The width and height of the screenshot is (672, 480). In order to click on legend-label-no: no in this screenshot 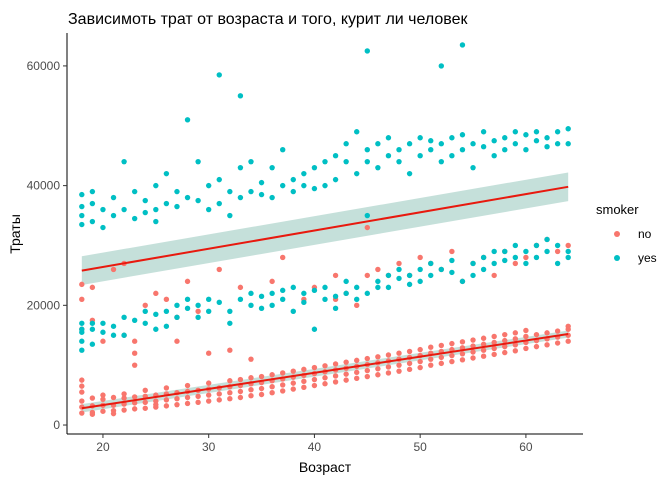, I will do `click(645, 234)`.